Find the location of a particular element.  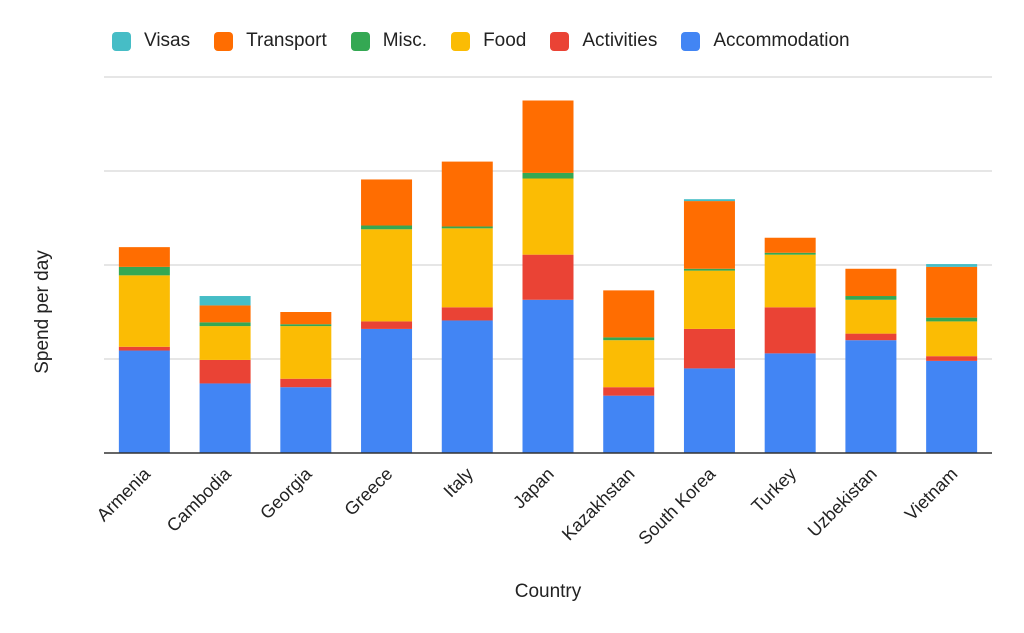

bar-segment-activities-south-korea is located at coordinates (709, 348).